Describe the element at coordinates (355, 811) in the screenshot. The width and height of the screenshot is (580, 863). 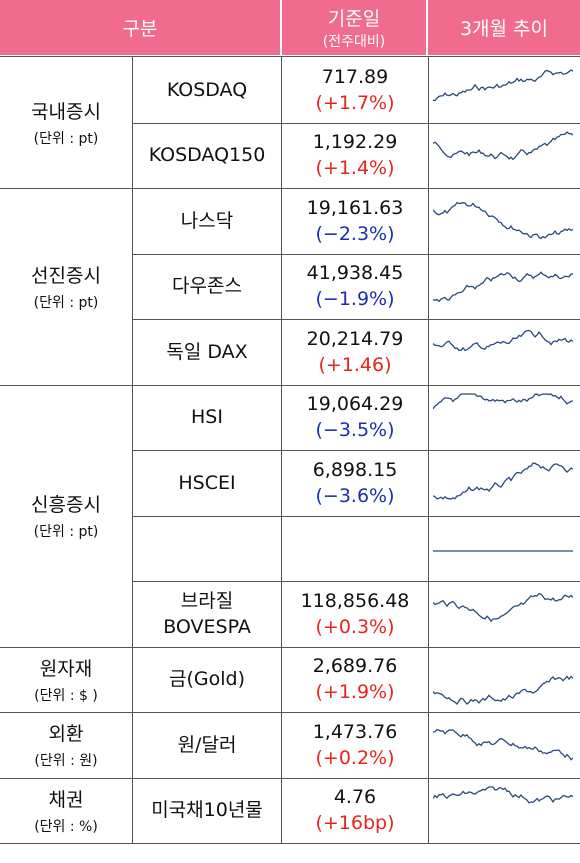
I see `value-cell: 4.76 (+16bp)` at that location.